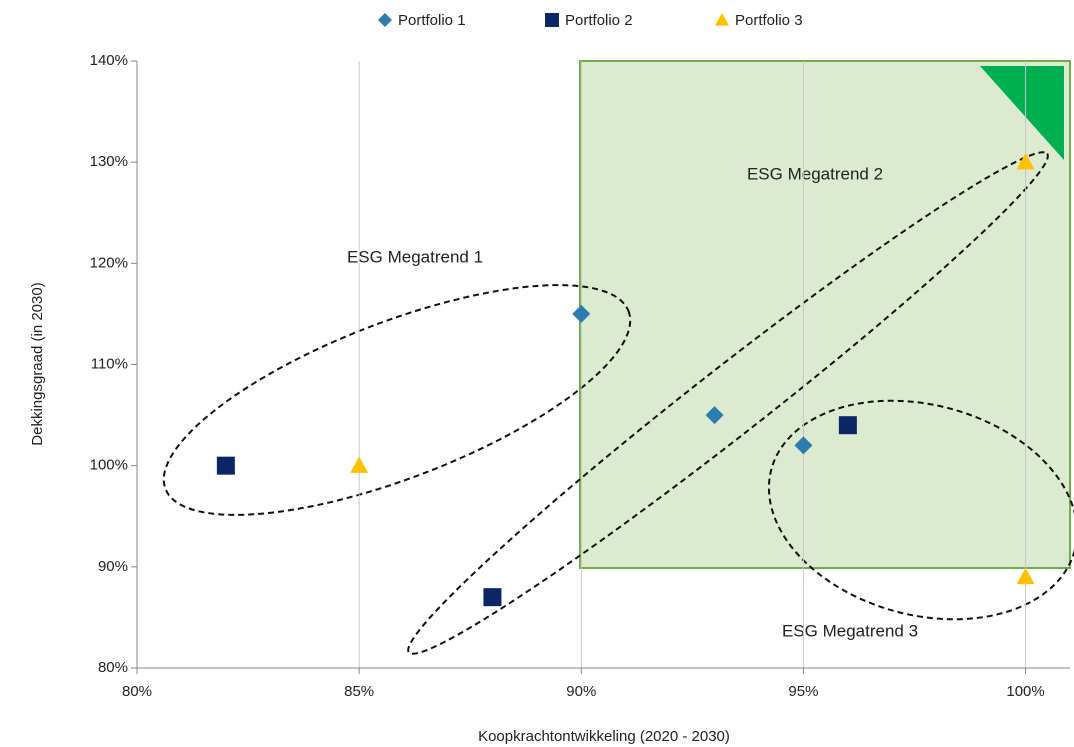 This screenshot has width=1074, height=747. Describe the element at coordinates (109, 262) in the screenshot. I see `y-tick-label: 120%` at that location.